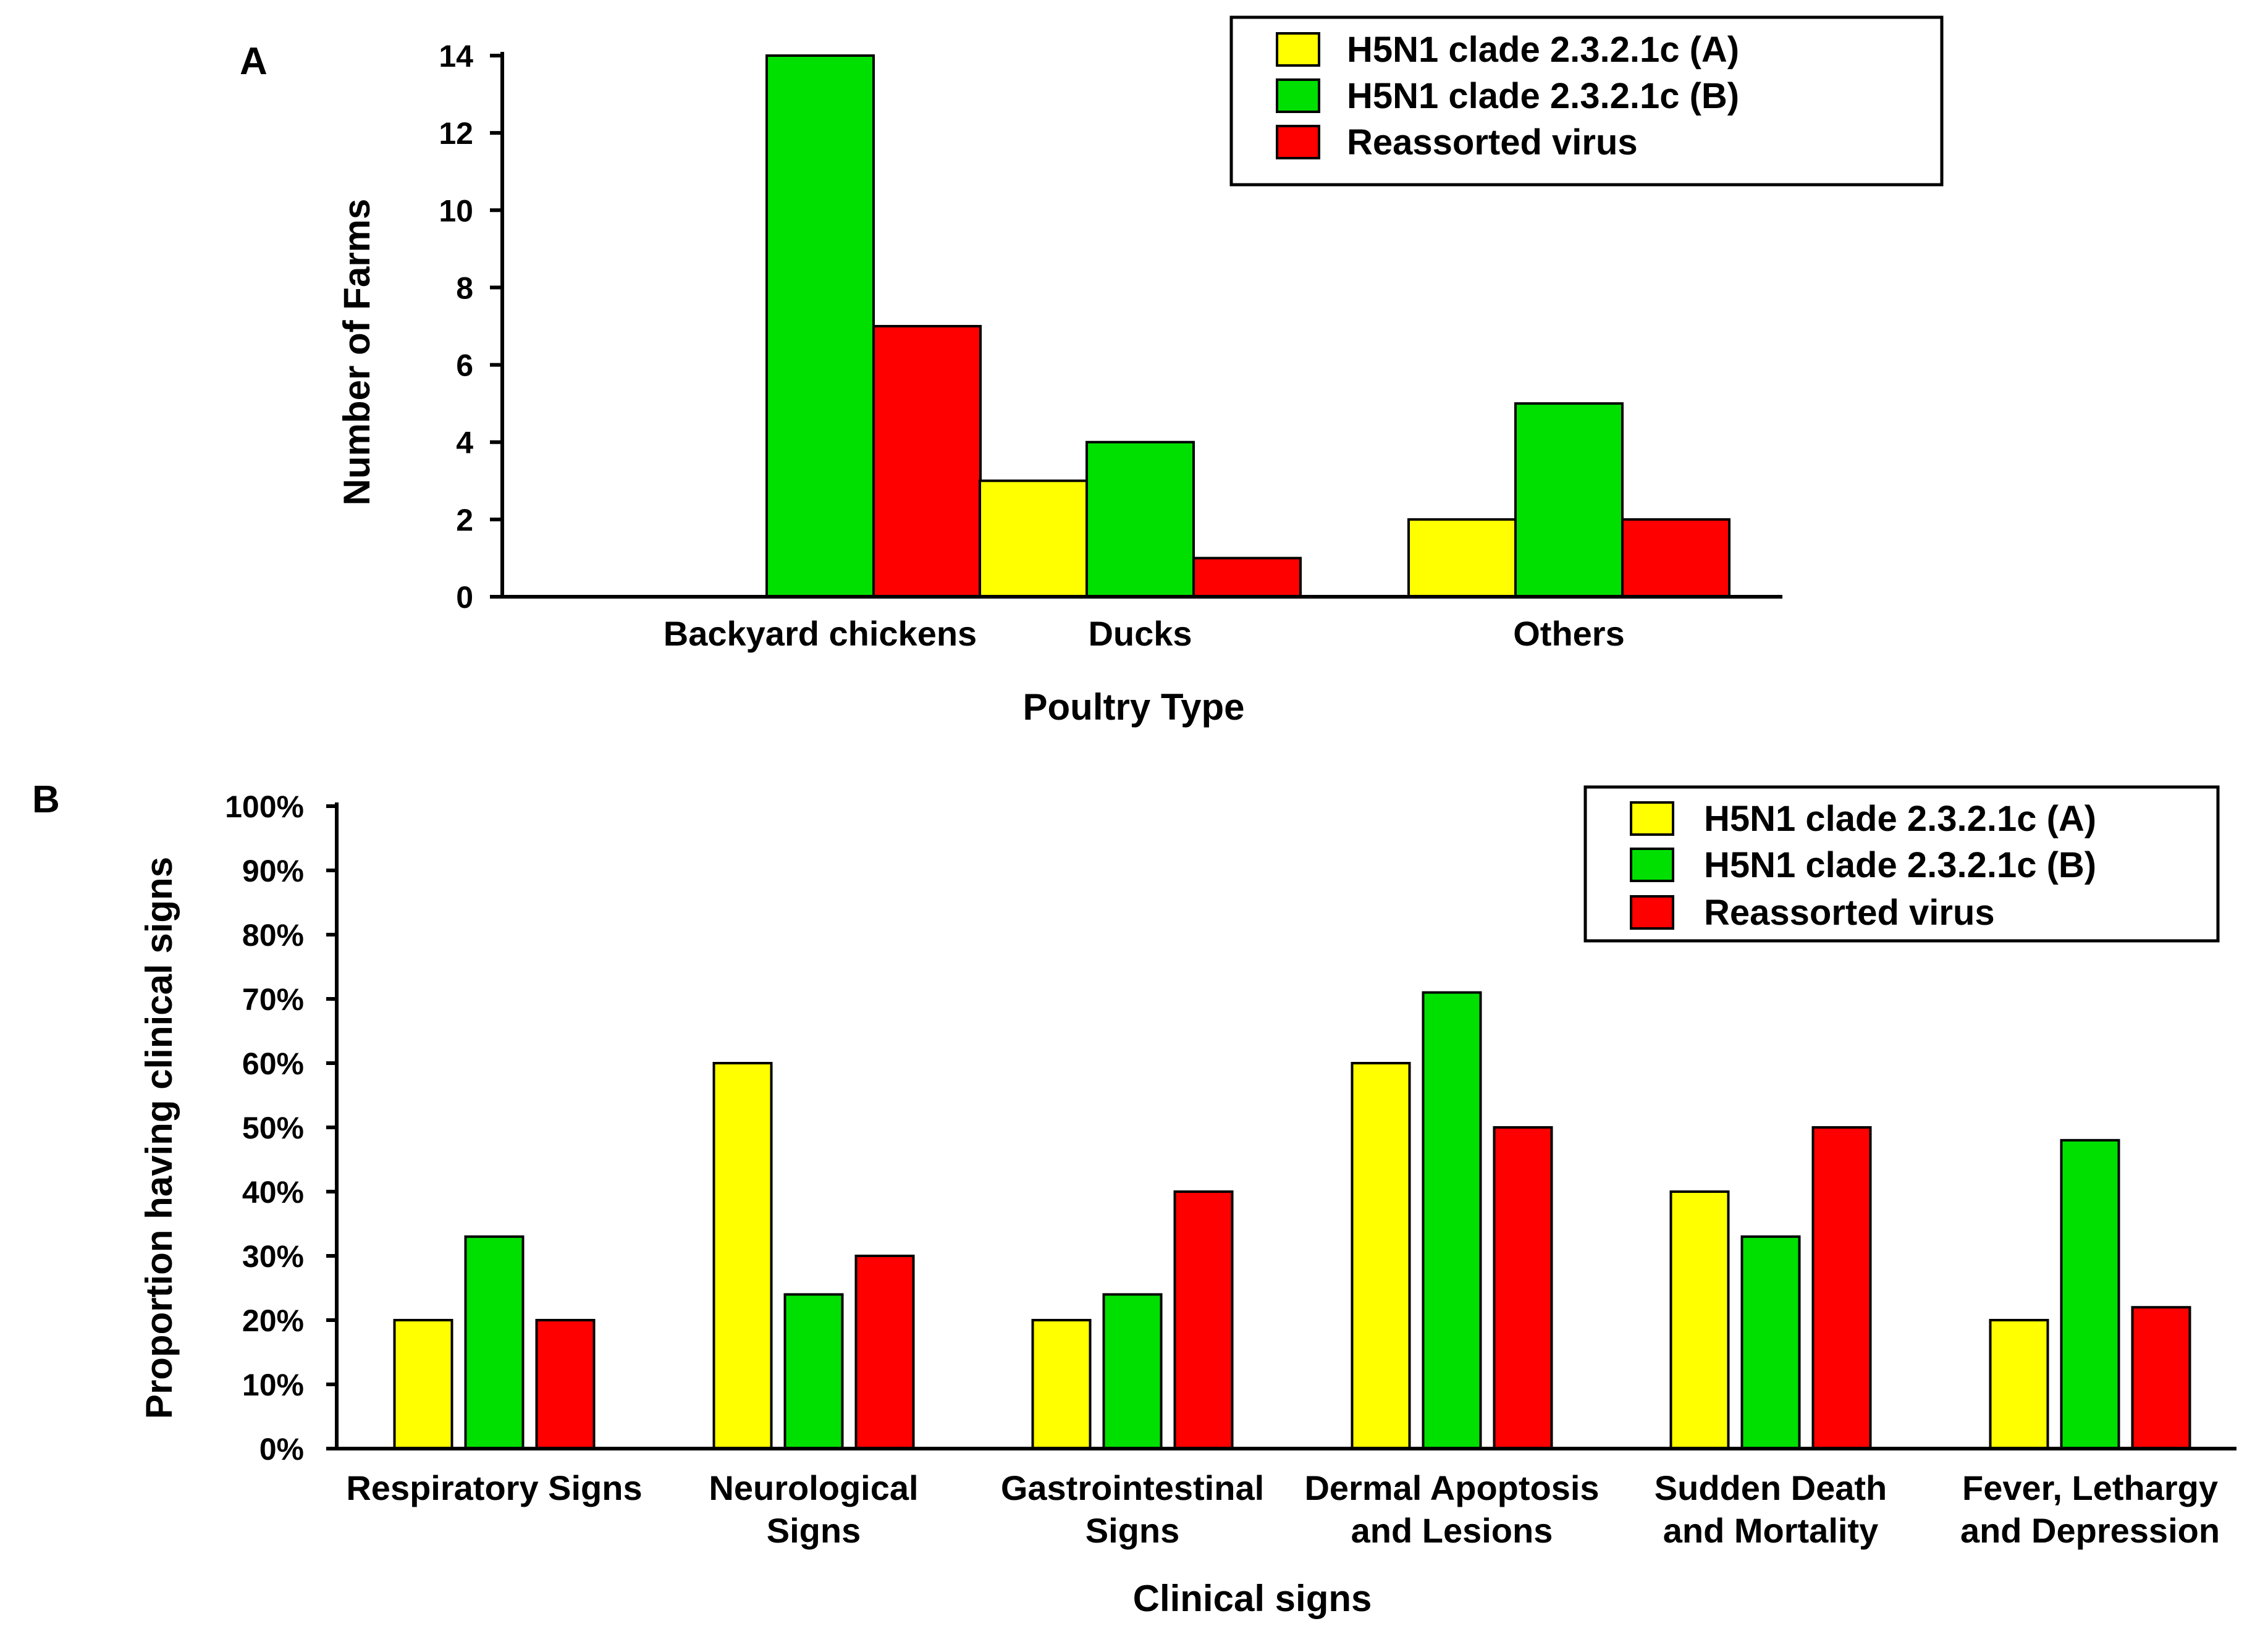 The image size is (2268, 1629). Describe the element at coordinates (1849, 913) in the screenshot. I see `panel-b-legend-label: Reassorted virus` at that location.